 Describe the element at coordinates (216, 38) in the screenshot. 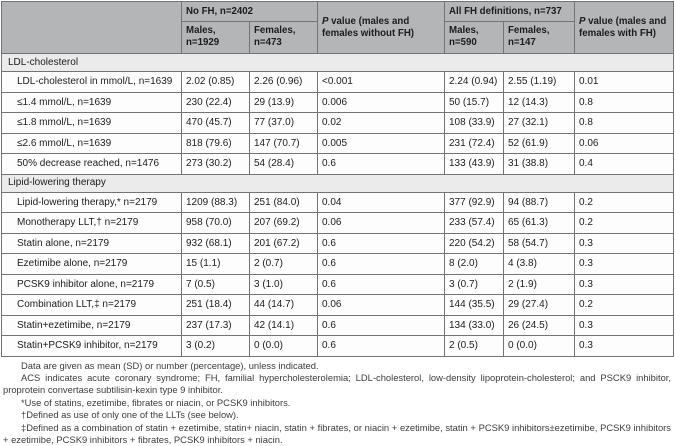

I see `no-fh-males-header: Males, n=1929` at that location.